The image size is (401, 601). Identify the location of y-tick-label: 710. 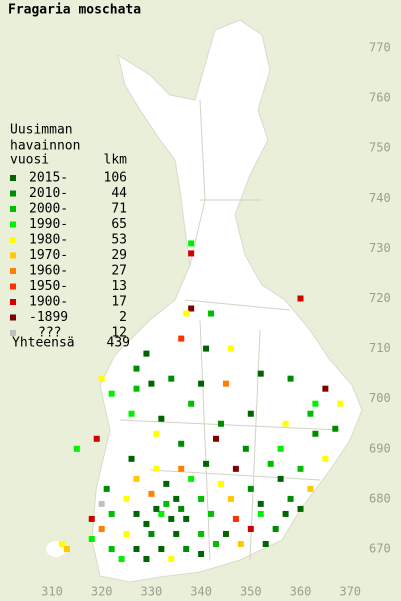
(380, 348).